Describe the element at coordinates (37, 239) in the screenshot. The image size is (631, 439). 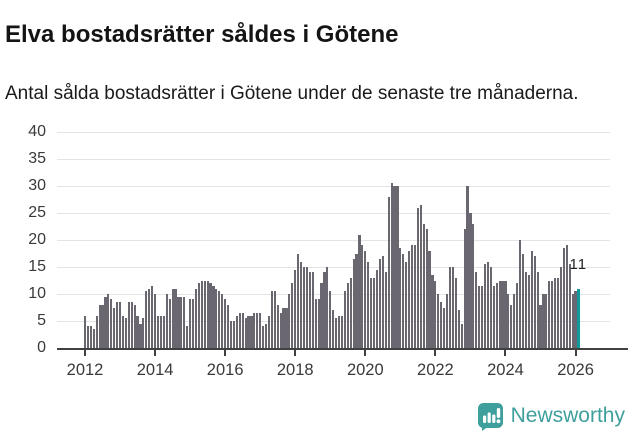
I see `y-tick-label: 20` at that location.